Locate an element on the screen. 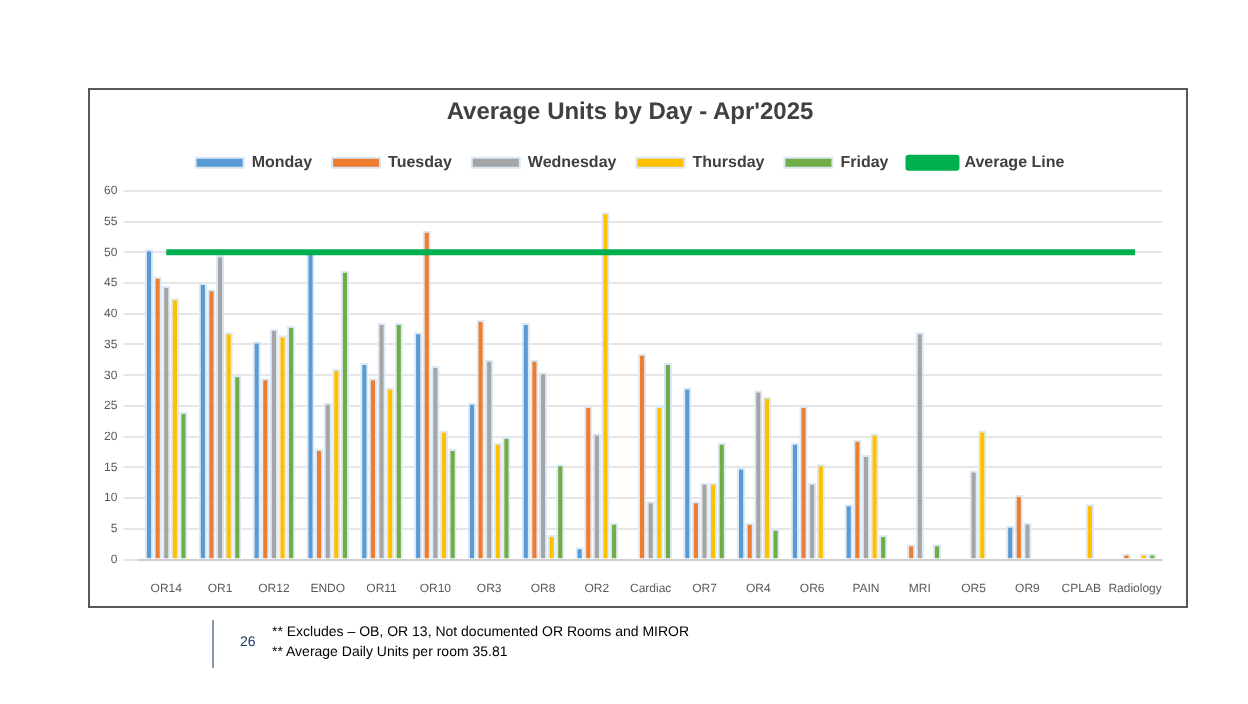 Image resolution: width=1248 pixels, height=704 pixels. chart-title: Average Units by Day - Apr'2025 is located at coordinates (630, 111).